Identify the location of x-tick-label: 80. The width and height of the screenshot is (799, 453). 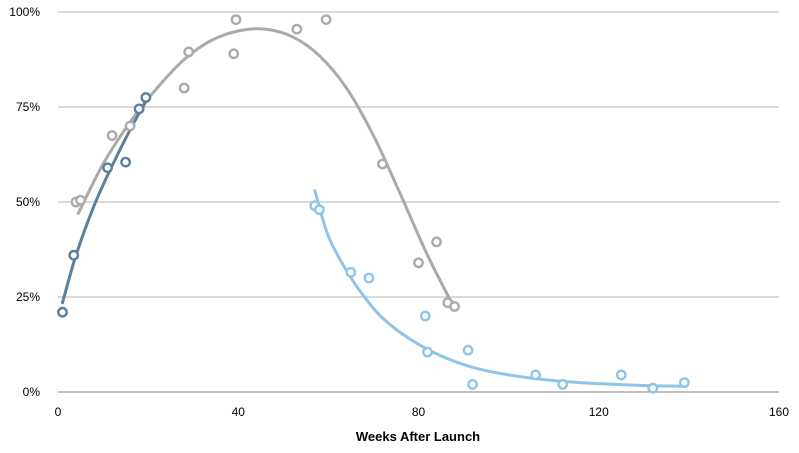
(419, 412).